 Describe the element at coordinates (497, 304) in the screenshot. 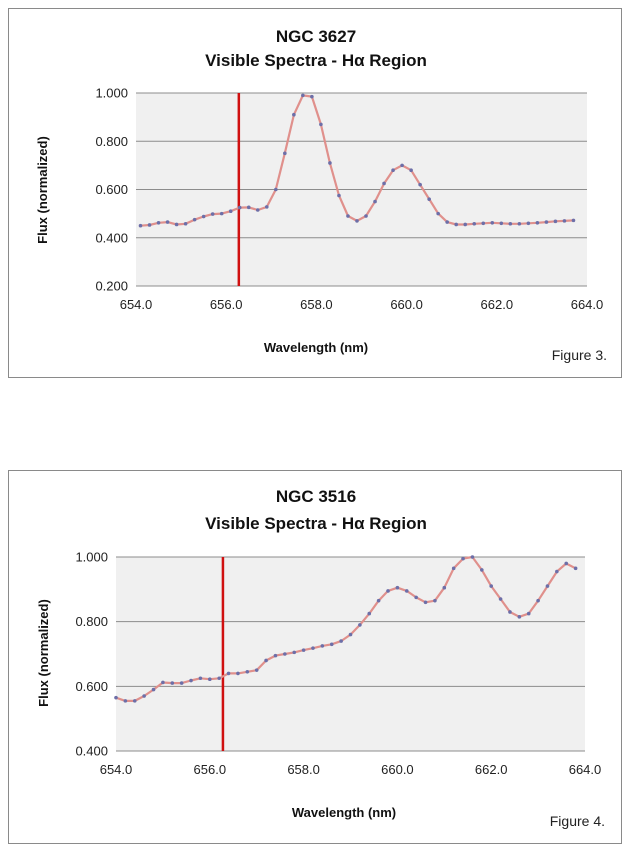

I see `x-tick-label: 662.0` at that location.